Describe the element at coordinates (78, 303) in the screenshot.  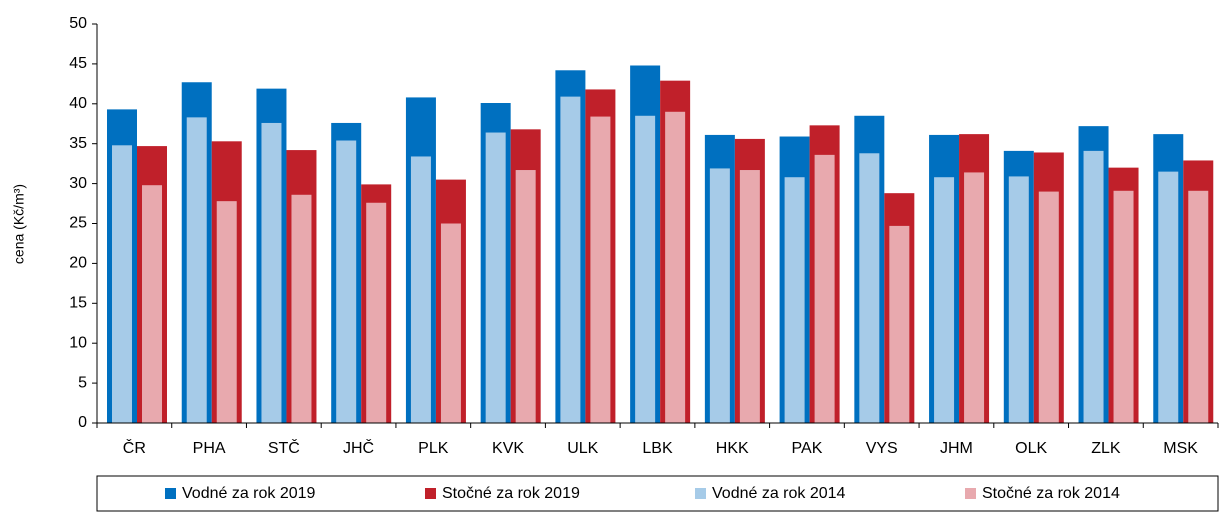
I see `y-tick-label: 15` at that location.